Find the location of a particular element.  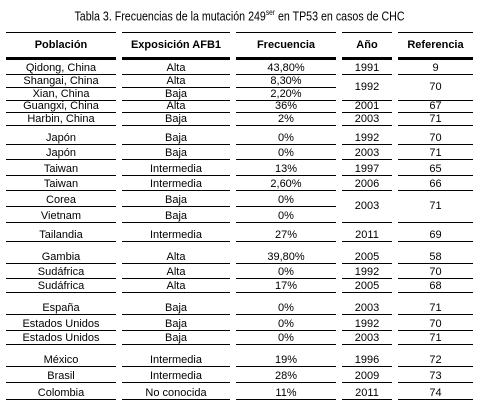

table-cell: Tailandia is located at coordinates (61, 232).